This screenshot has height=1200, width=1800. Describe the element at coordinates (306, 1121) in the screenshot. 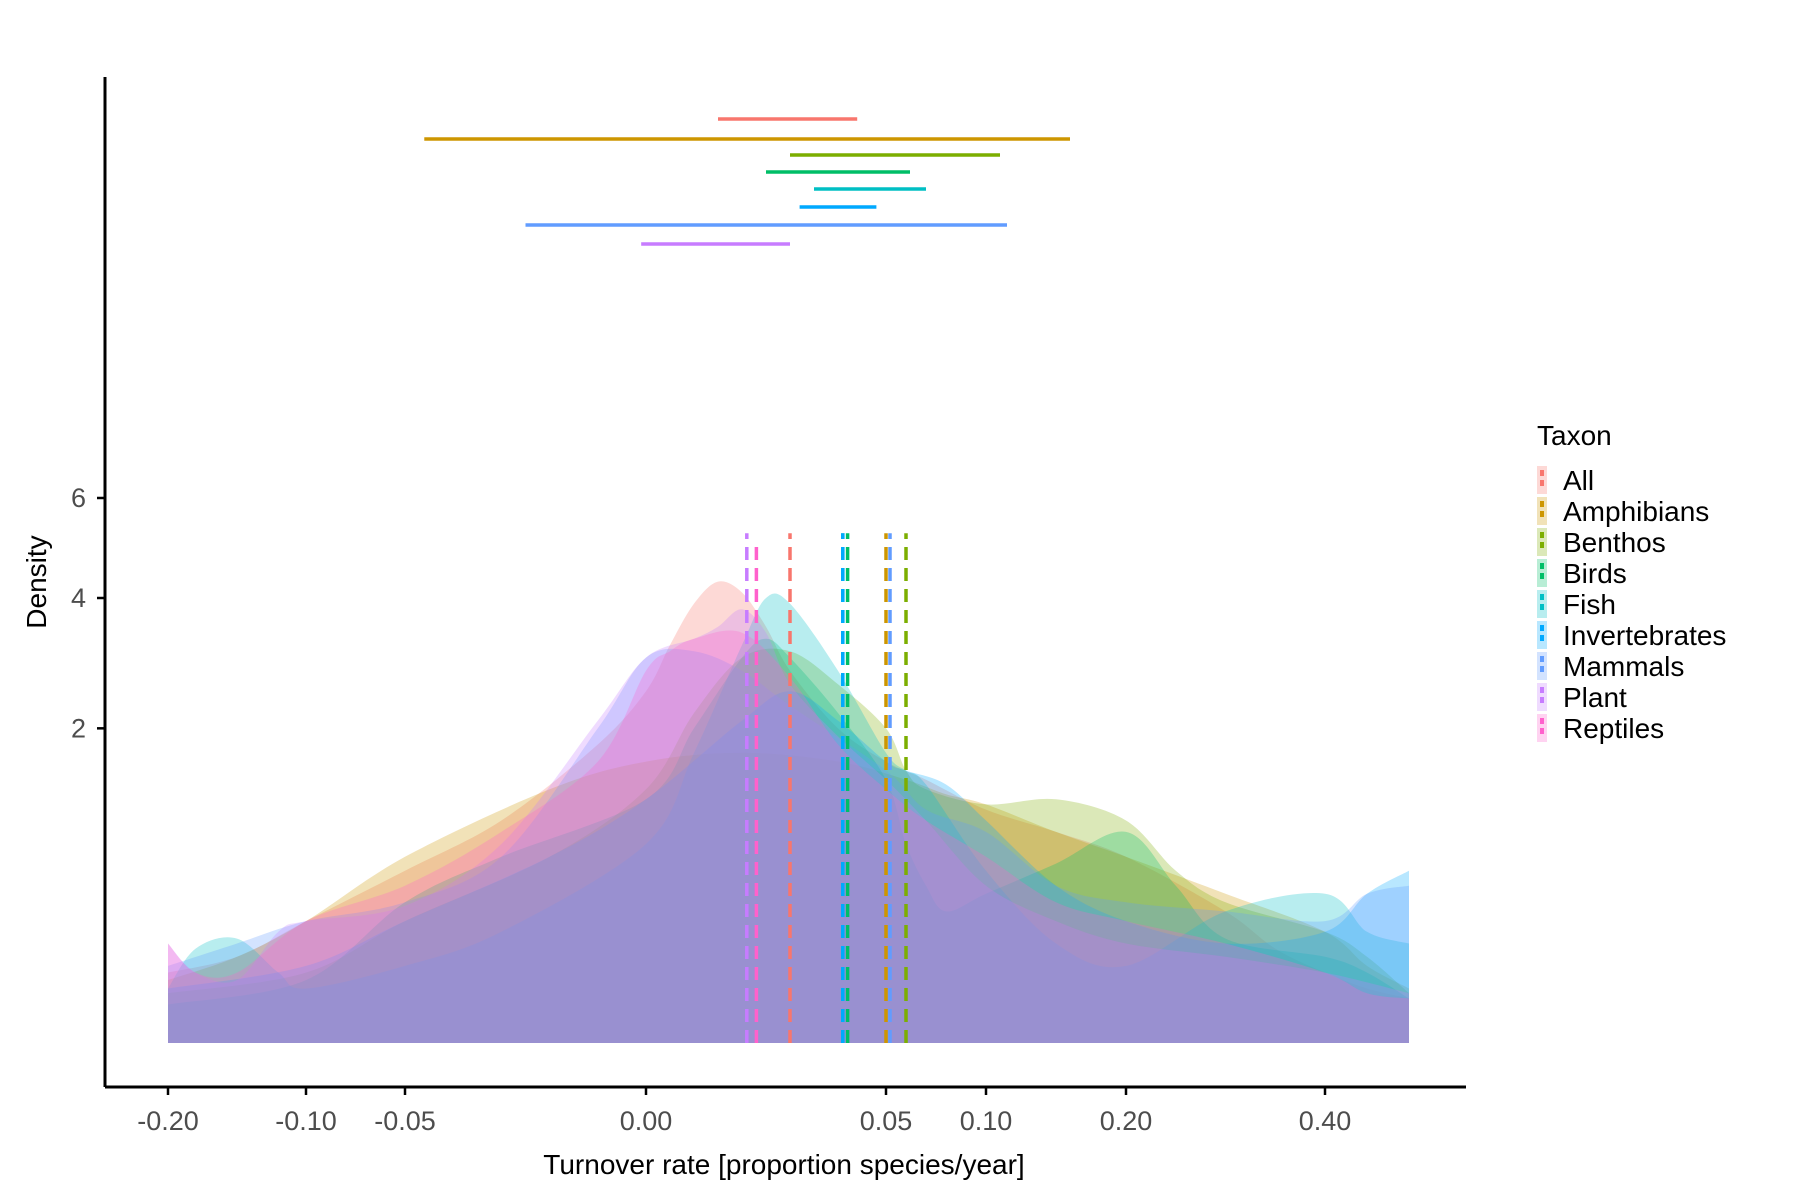

I see `x-tick-label: -0.10` at that location.